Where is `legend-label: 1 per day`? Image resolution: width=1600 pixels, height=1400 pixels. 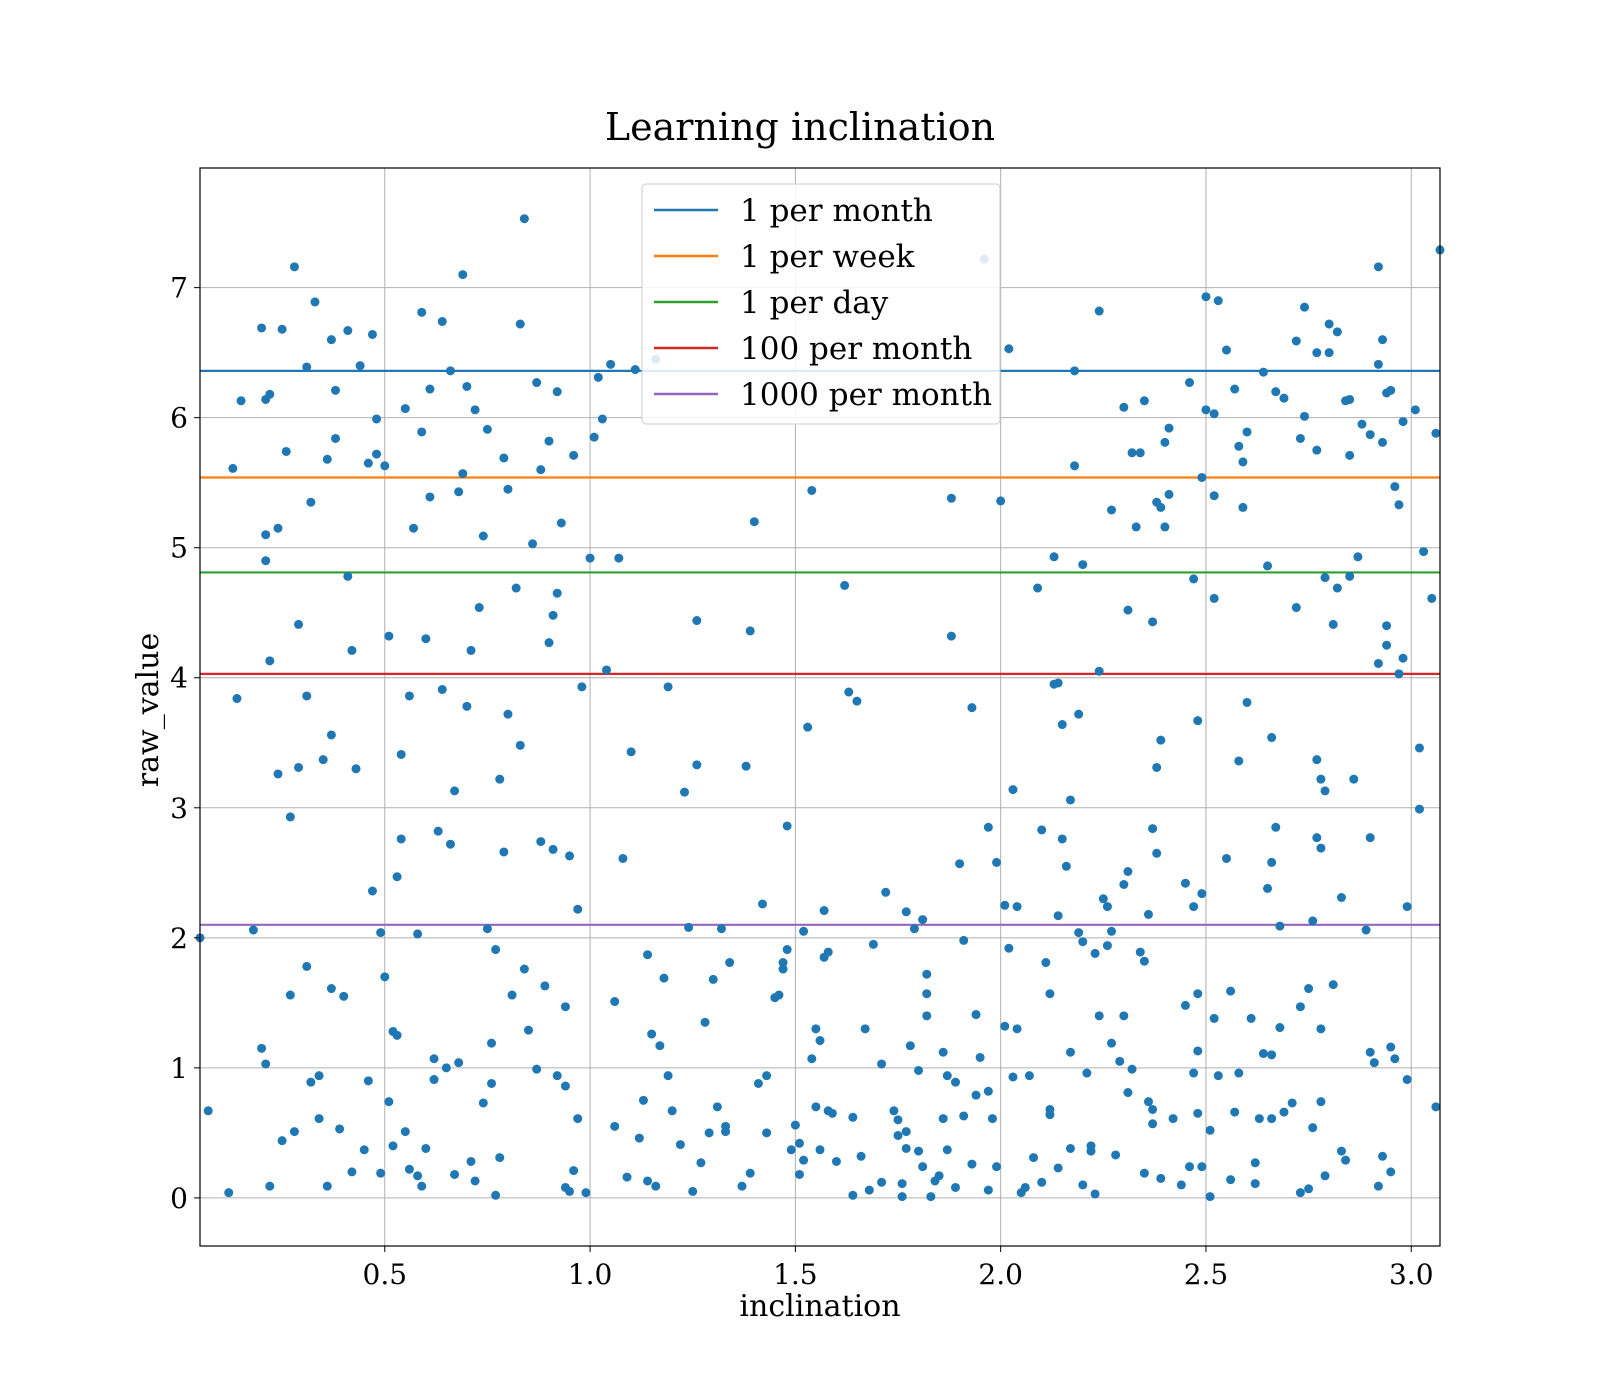
legend-label: 1 per day is located at coordinates (814, 303).